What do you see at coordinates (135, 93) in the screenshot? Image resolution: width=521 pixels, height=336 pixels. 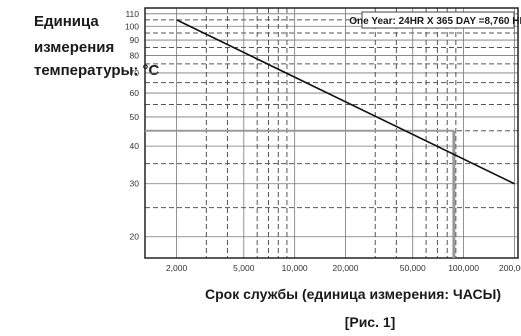 I see `y-tick-label: 60` at bounding box center [135, 93].